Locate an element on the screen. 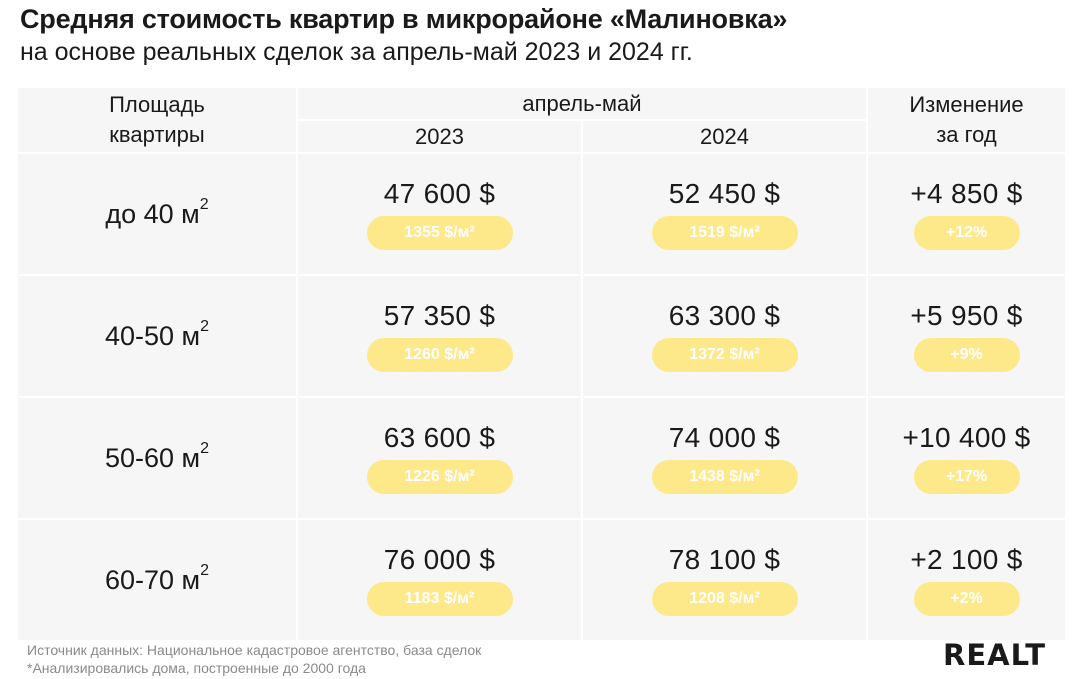 This screenshot has height=679, width=1085. header-change-line1: Изменение is located at coordinates (966, 104).